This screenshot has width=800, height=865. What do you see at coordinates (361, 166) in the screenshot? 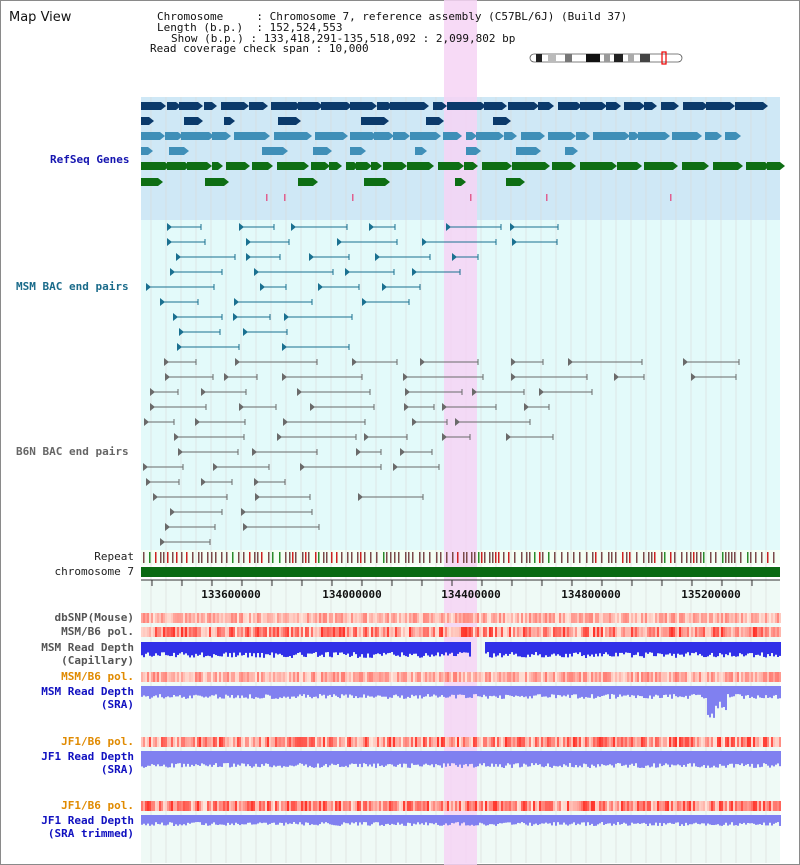
I see `gene-feature` at bounding box center [361, 166].